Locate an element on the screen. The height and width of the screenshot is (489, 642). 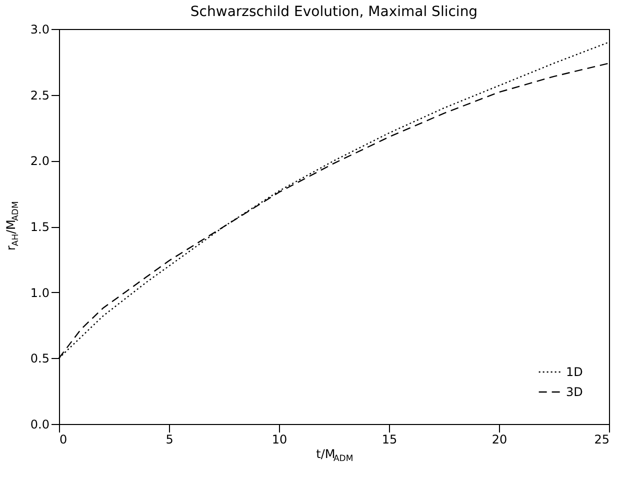
chart-title: Schwarzschild Evolution, Maximal Slicing is located at coordinates (334, 12).